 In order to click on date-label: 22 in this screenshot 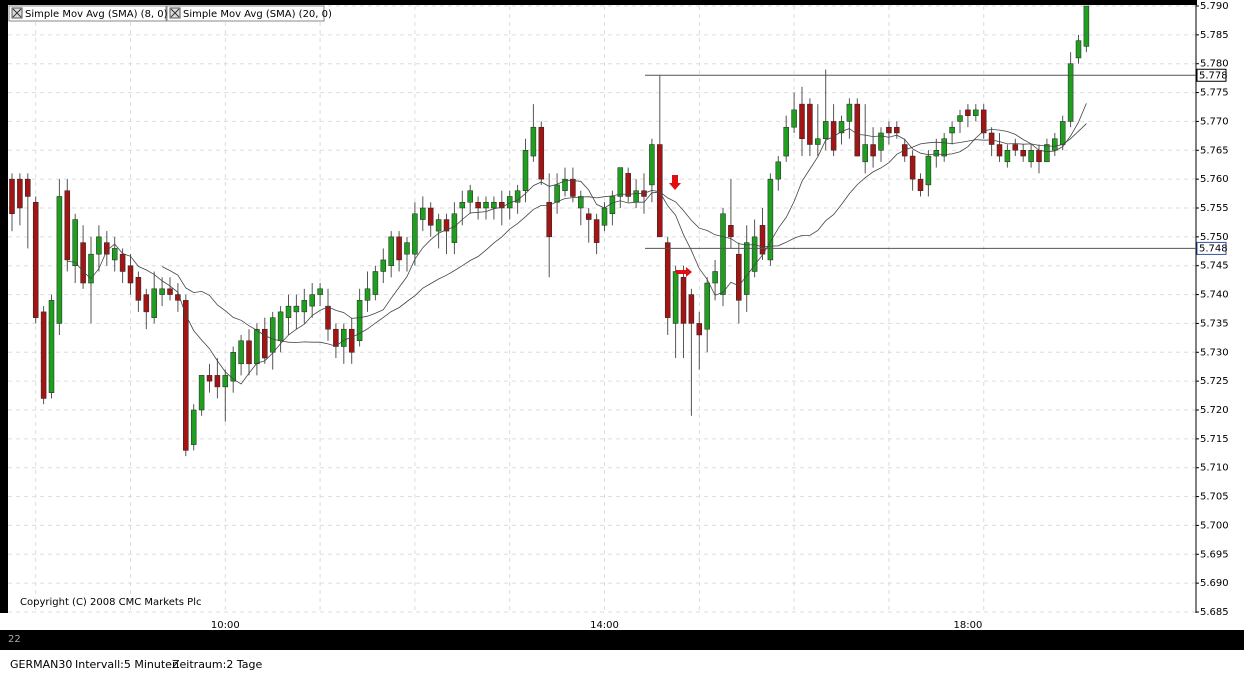, I will do `click(14, 639)`.